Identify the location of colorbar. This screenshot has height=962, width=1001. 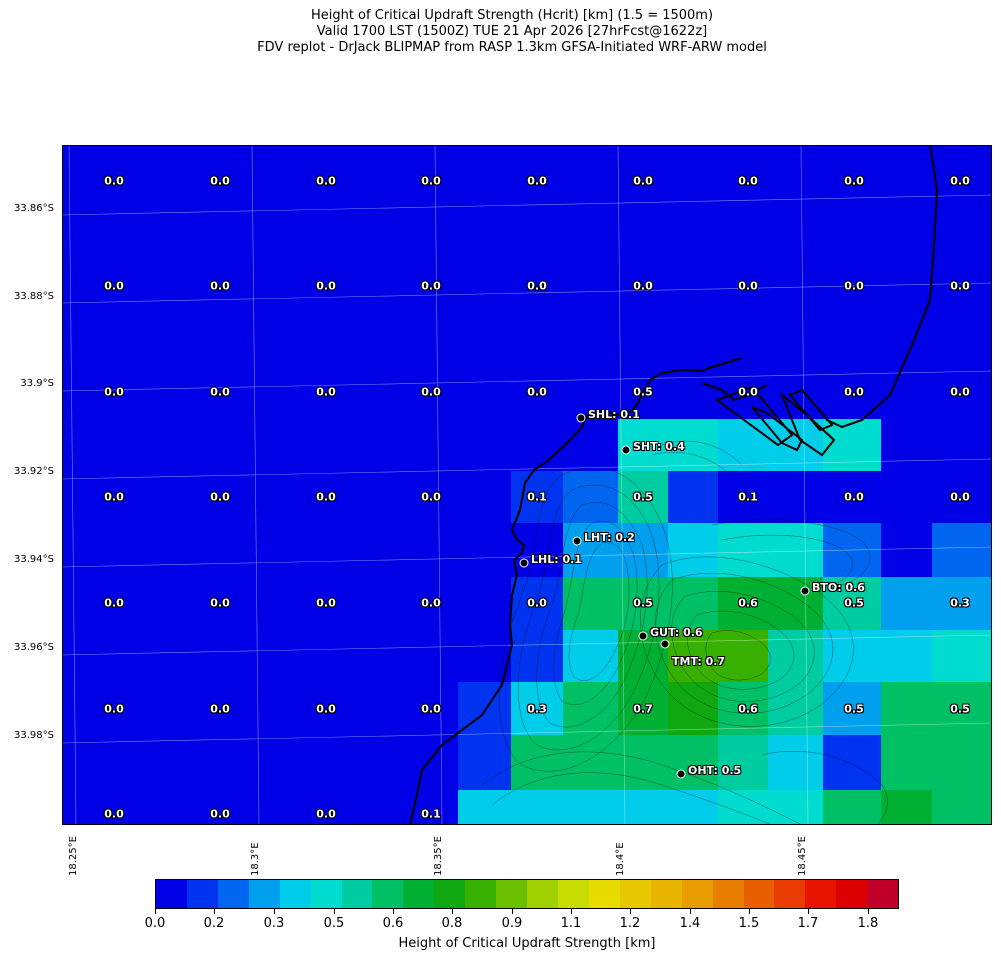
(527, 894).